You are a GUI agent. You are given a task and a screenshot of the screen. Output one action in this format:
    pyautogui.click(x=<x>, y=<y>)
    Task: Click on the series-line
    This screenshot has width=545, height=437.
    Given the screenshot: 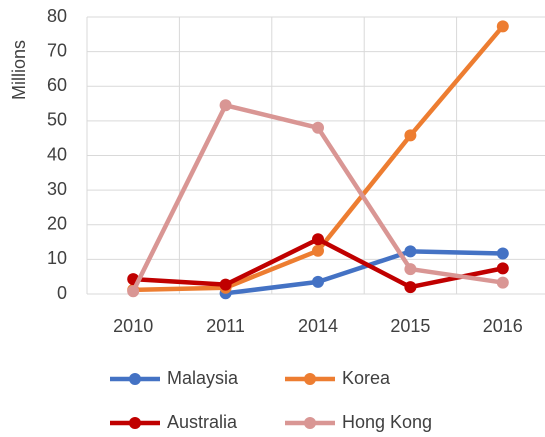 What is the action you would take?
    pyautogui.click(x=364, y=272)
    